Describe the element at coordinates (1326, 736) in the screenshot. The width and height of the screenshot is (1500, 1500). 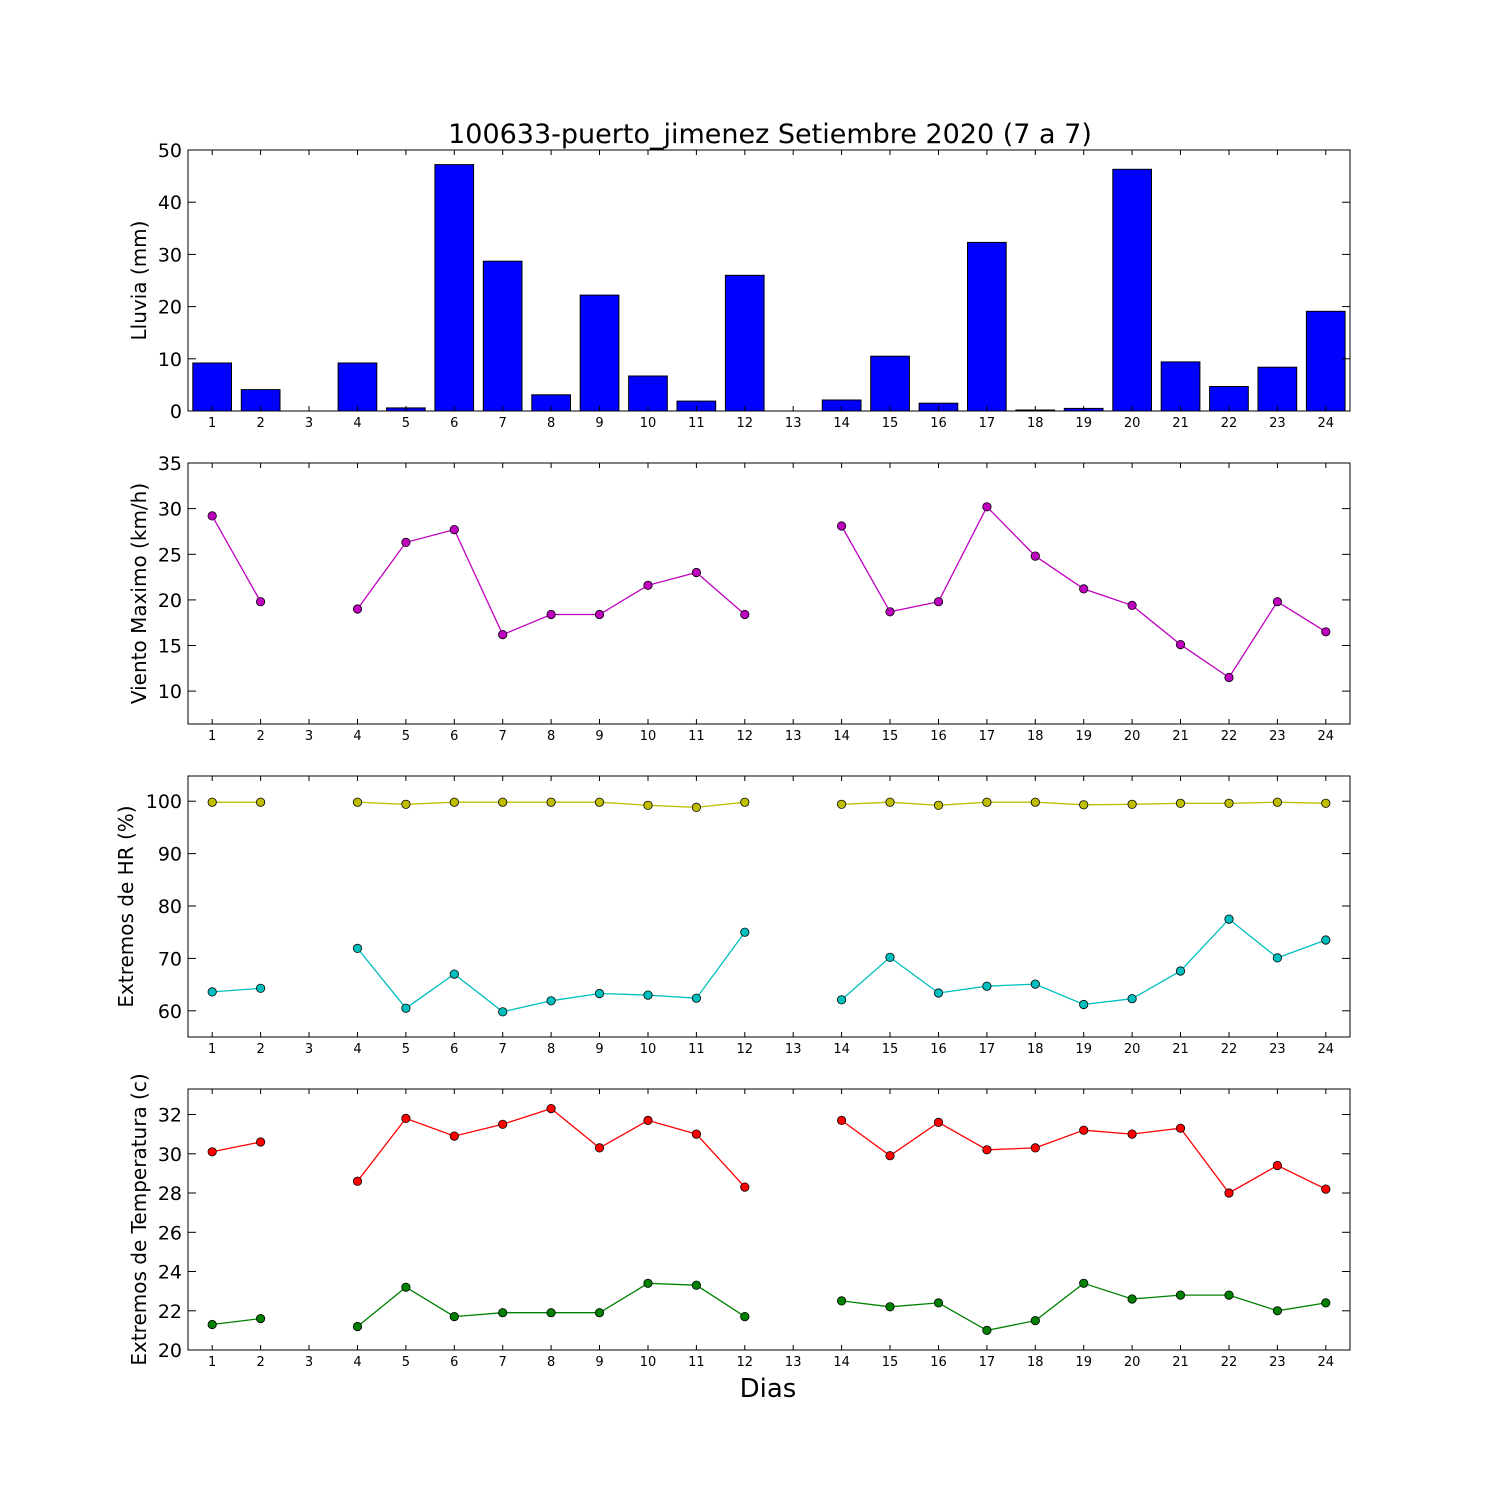
I see `x-tick-label: 24` at that location.